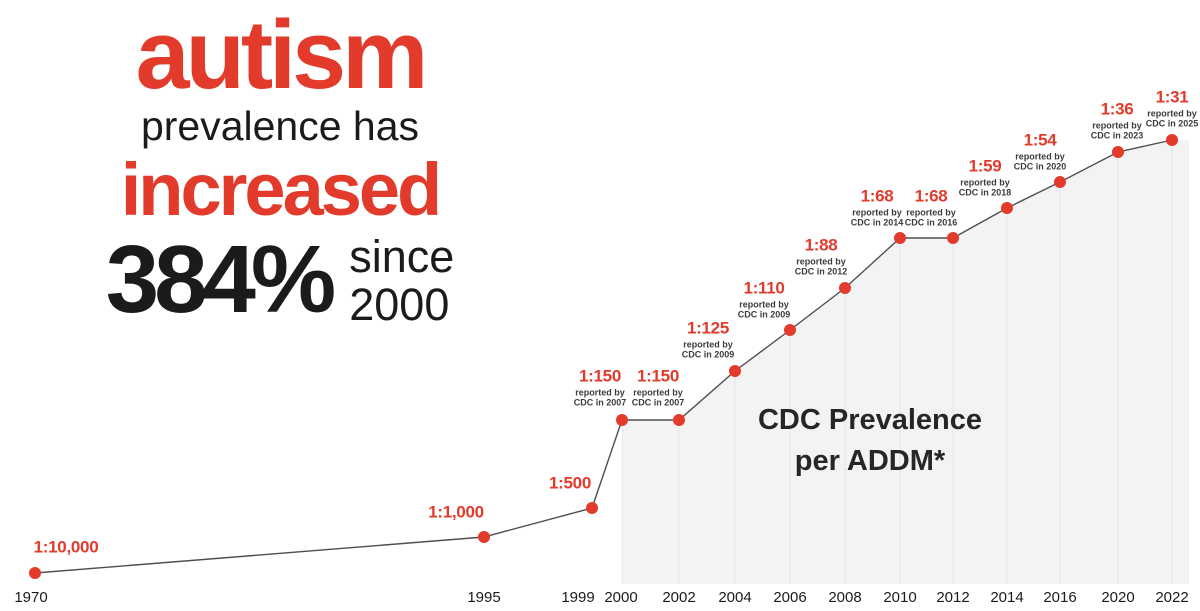 The height and width of the screenshot is (611, 1200). I want to click on data-point-dot-2000, so click(622, 420).